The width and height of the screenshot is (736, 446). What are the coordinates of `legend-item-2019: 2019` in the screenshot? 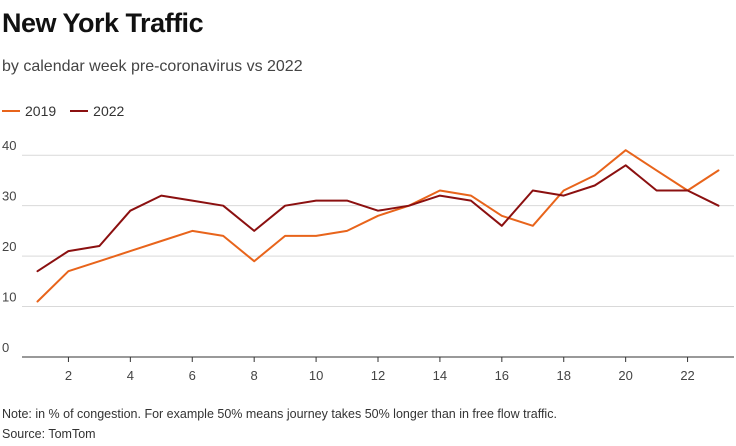 It's located at (29, 111).